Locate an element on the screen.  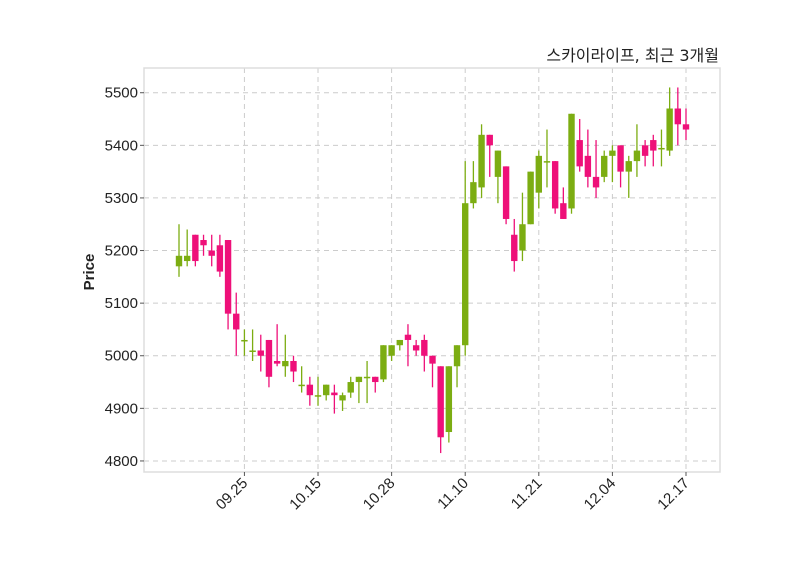
x-tick-label: 10.15 is located at coordinates (305, 494).